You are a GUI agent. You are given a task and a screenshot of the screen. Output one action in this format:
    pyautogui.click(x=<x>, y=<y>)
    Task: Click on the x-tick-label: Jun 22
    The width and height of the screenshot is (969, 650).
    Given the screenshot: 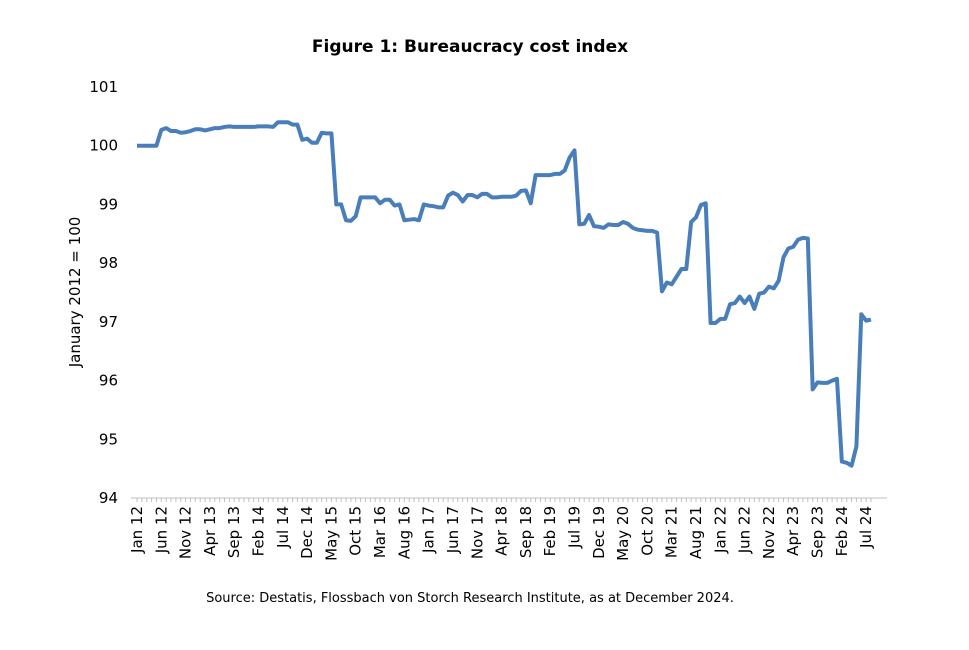 What is the action you would take?
    pyautogui.click(x=745, y=530)
    